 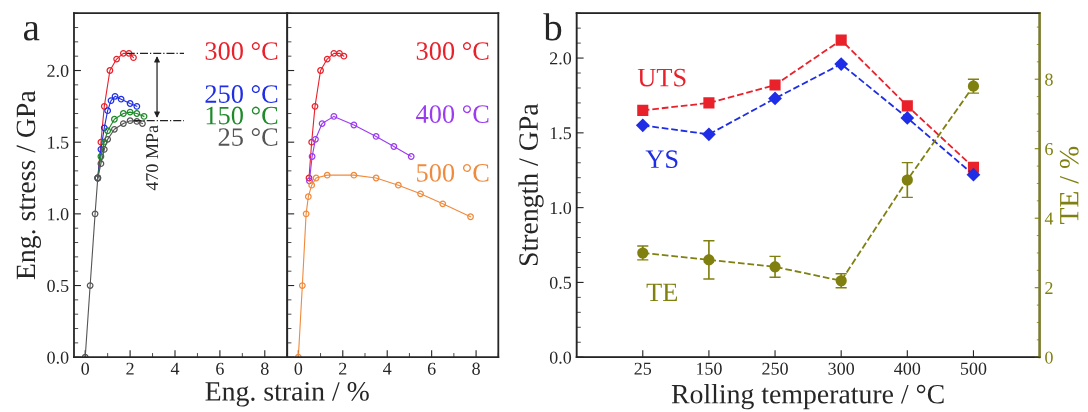 What do you see at coordinates (643, 368) in the screenshot?
I see `x-tick-label: 25` at bounding box center [643, 368].